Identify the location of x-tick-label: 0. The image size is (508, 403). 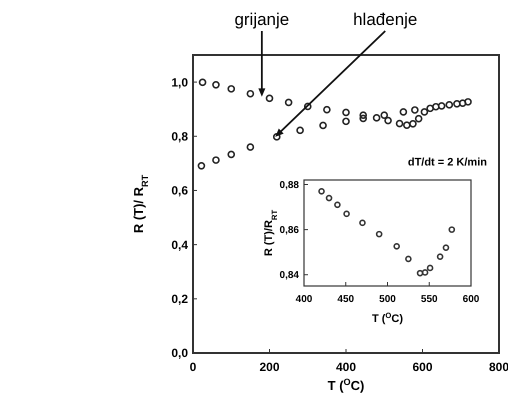
(193, 367).